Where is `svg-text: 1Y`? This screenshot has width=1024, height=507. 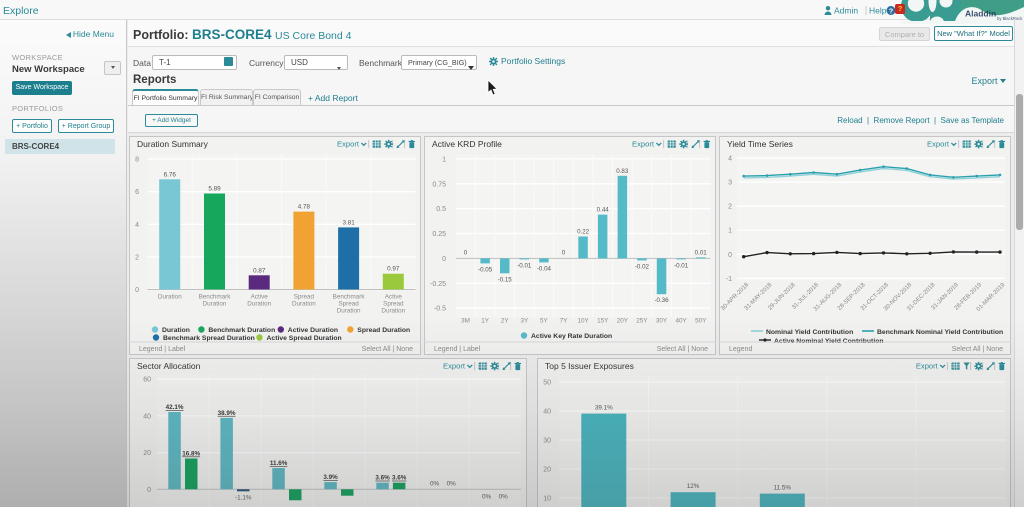
svg-text: 1Y is located at coordinates (485, 321).